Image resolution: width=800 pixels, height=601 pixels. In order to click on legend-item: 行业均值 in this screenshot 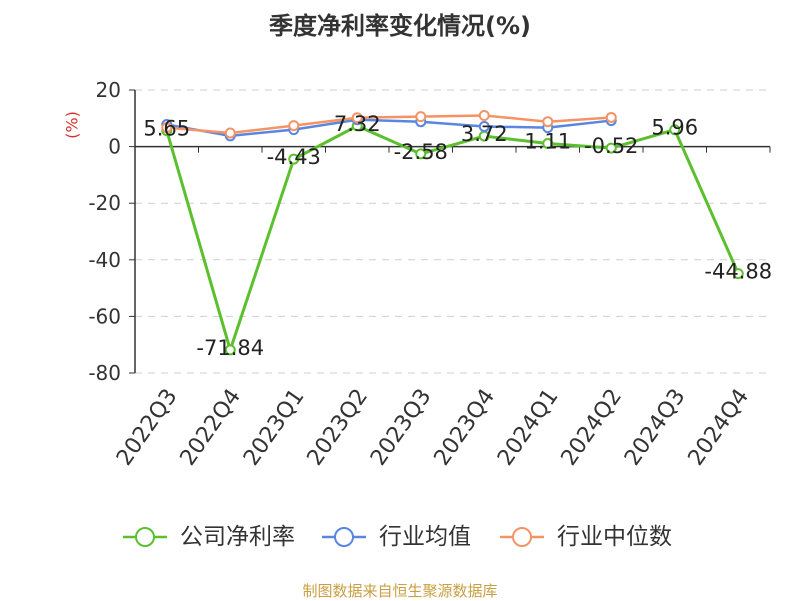, I will do `click(396, 537)`.